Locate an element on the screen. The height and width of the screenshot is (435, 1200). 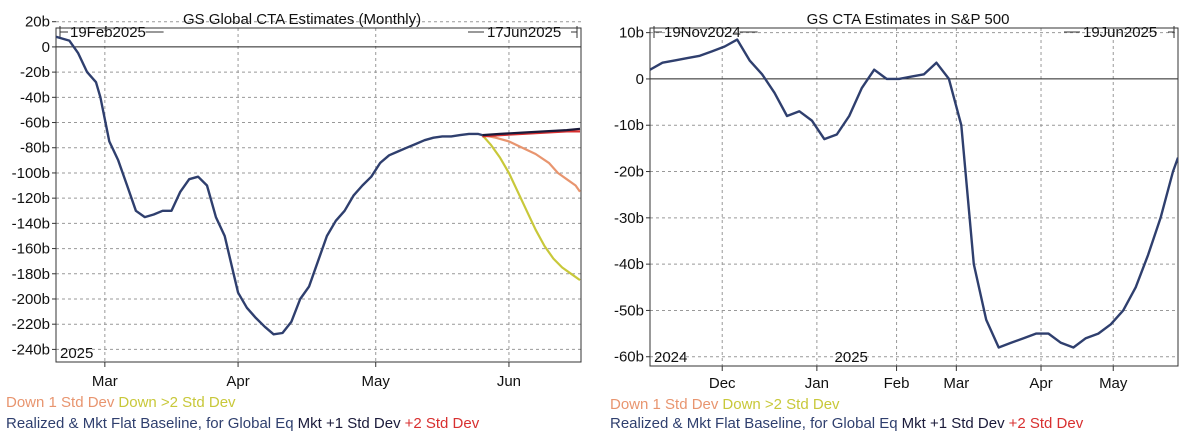
y-tick-label: -180b is located at coordinates (31, 274).